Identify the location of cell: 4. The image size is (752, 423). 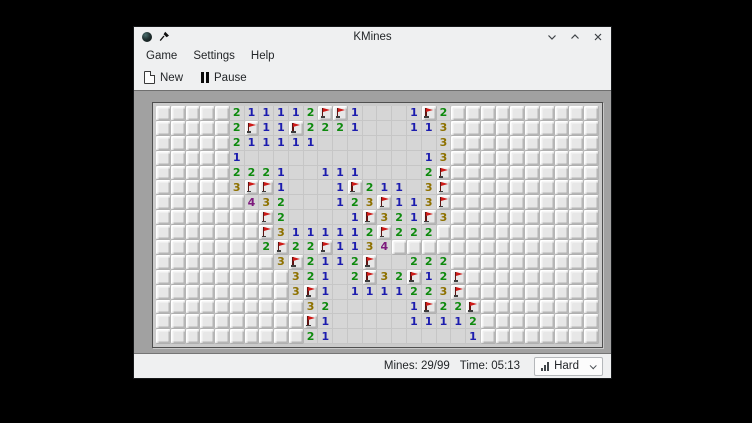
(385, 247).